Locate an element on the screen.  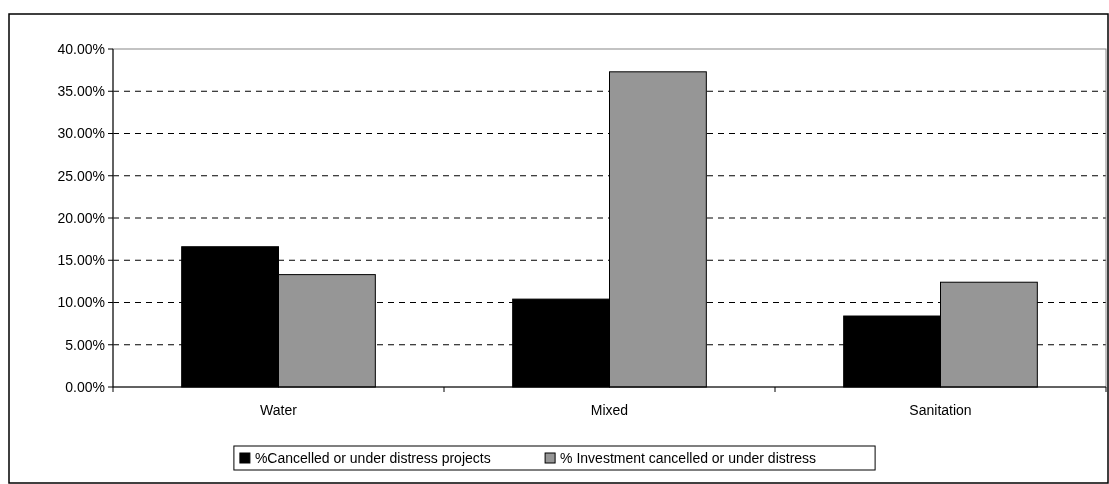
y-tick-label: 30.00% is located at coordinates (81, 133).